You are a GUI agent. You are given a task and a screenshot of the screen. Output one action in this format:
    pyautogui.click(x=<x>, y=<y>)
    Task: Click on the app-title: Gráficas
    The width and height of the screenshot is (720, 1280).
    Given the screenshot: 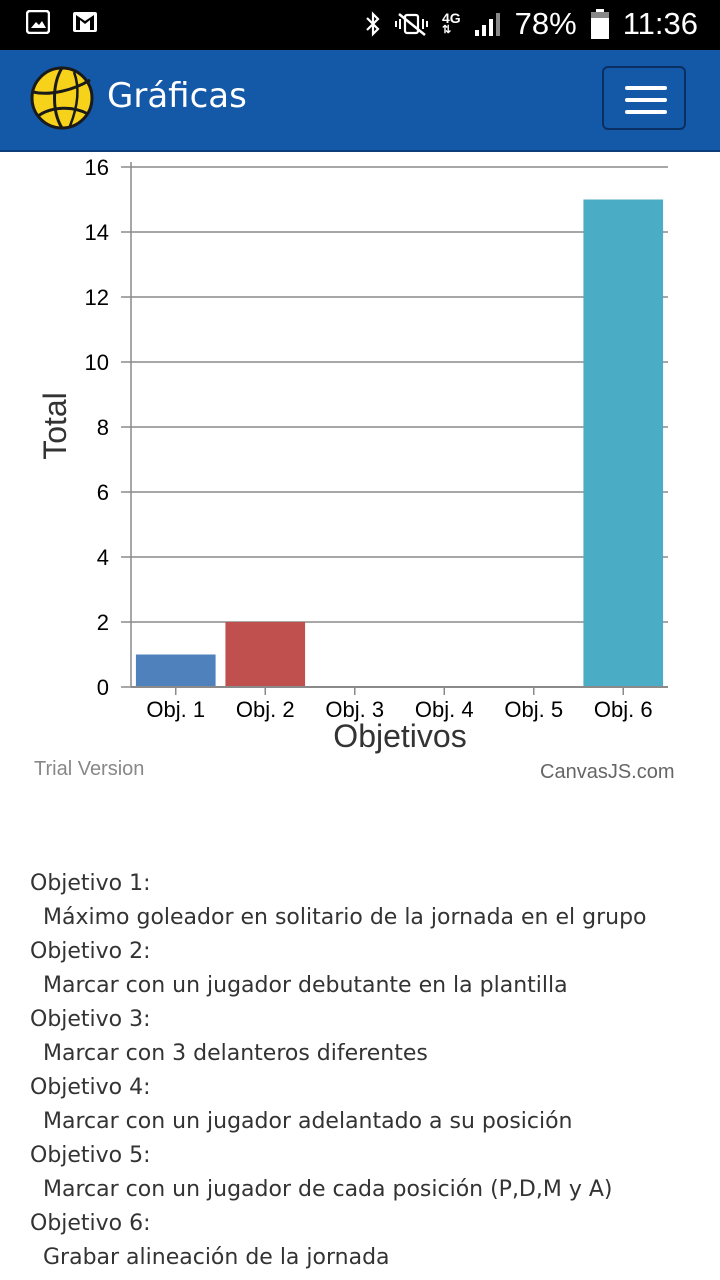 What is the action you would take?
    pyautogui.click(x=177, y=96)
    